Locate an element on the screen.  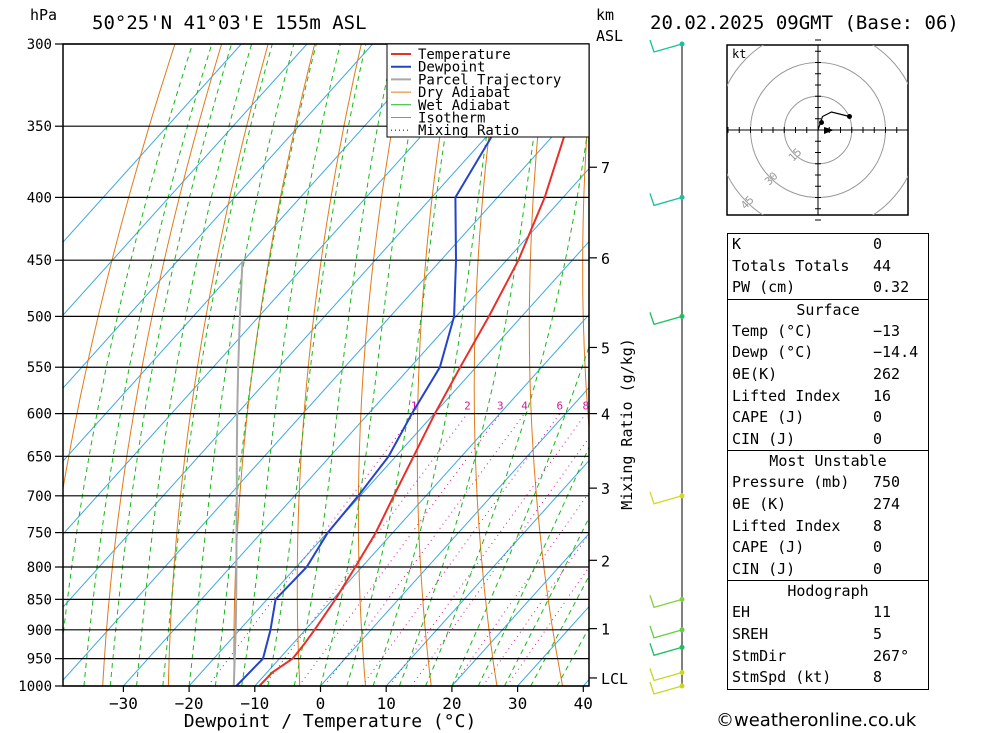
eh-value: 11 is located at coordinates (882, 612).